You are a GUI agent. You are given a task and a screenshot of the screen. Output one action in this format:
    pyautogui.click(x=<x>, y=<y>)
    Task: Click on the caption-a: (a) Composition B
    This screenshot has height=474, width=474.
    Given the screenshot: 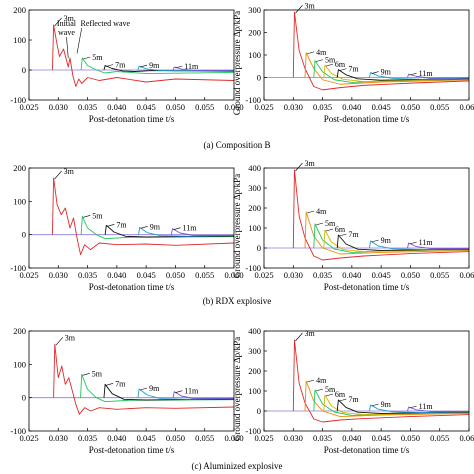 What is the action you would take?
    pyautogui.click(x=237, y=145)
    